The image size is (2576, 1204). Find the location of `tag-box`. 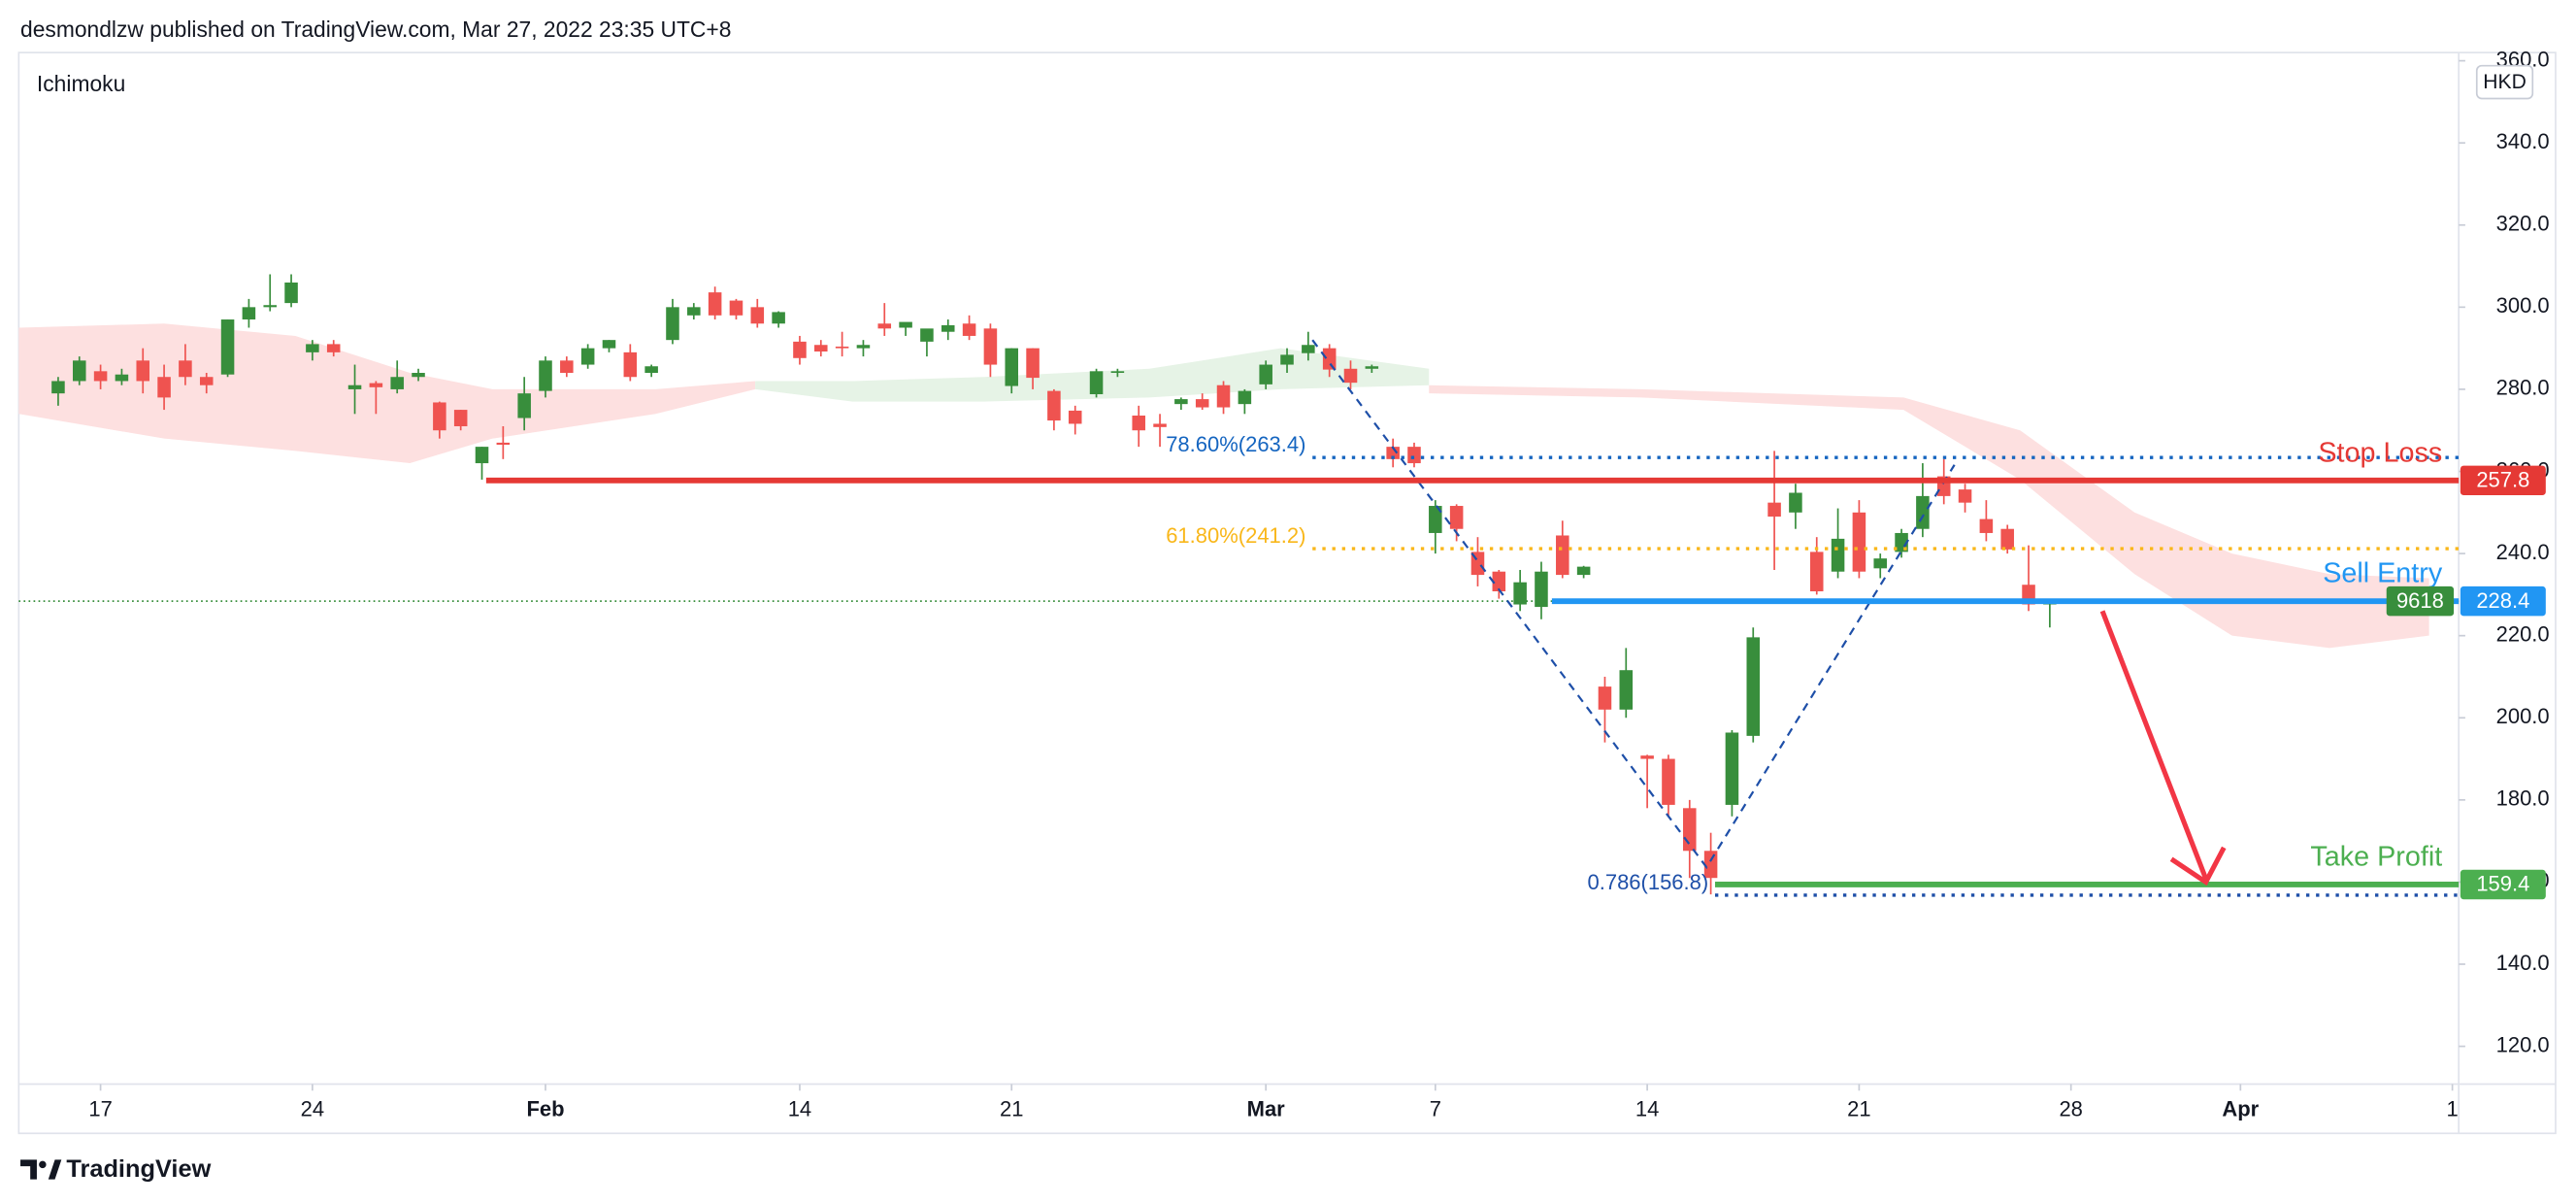

tag-box is located at coordinates (2420, 601).